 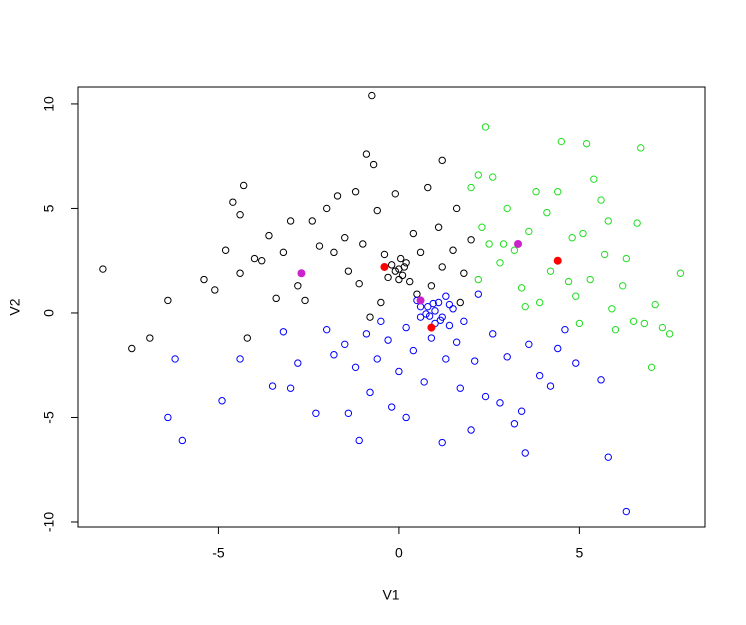 What do you see at coordinates (579, 553) in the screenshot?
I see `x-tick-label: 5` at bounding box center [579, 553].